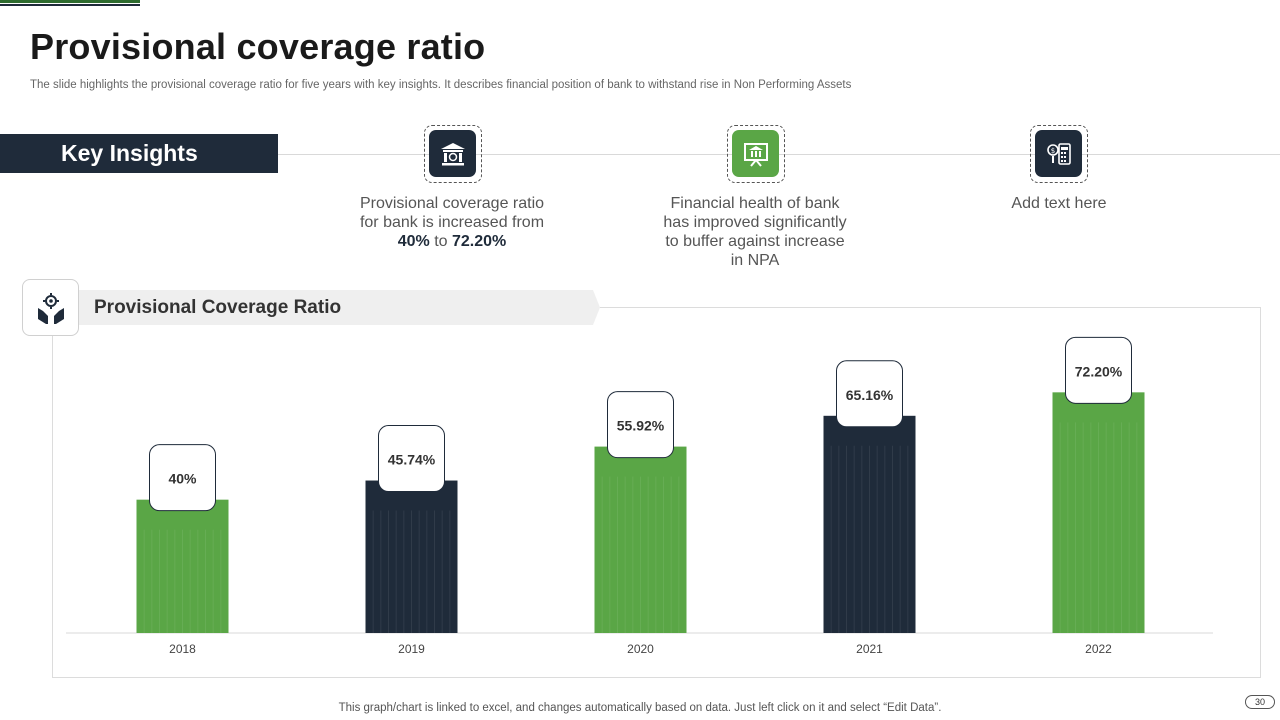  What do you see at coordinates (1098, 649) in the screenshot?
I see `x-tick-label-2022: 2022` at bounding box center [1098, 649].